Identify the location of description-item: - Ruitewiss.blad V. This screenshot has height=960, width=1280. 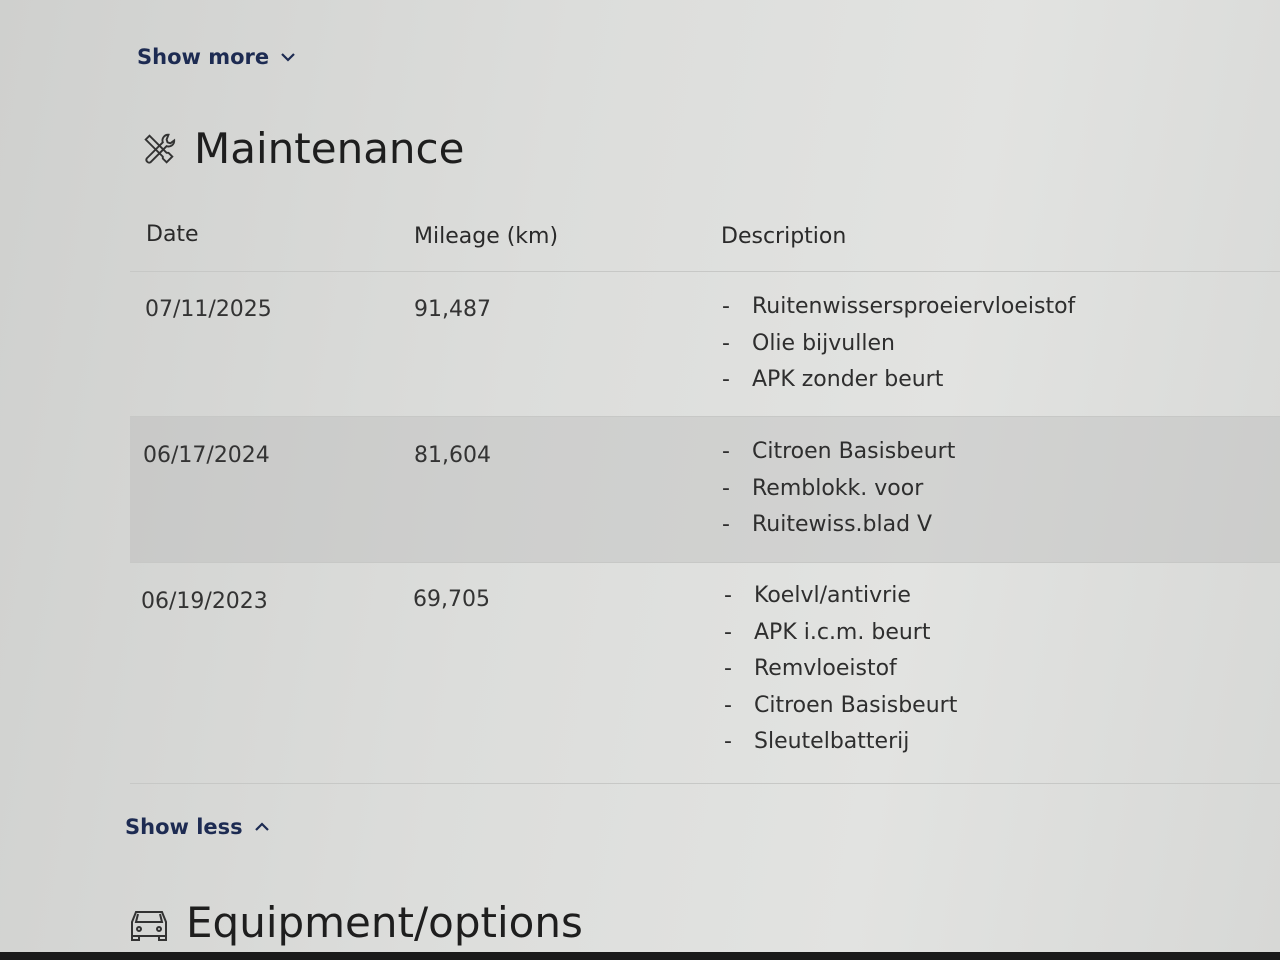
(827, 524).